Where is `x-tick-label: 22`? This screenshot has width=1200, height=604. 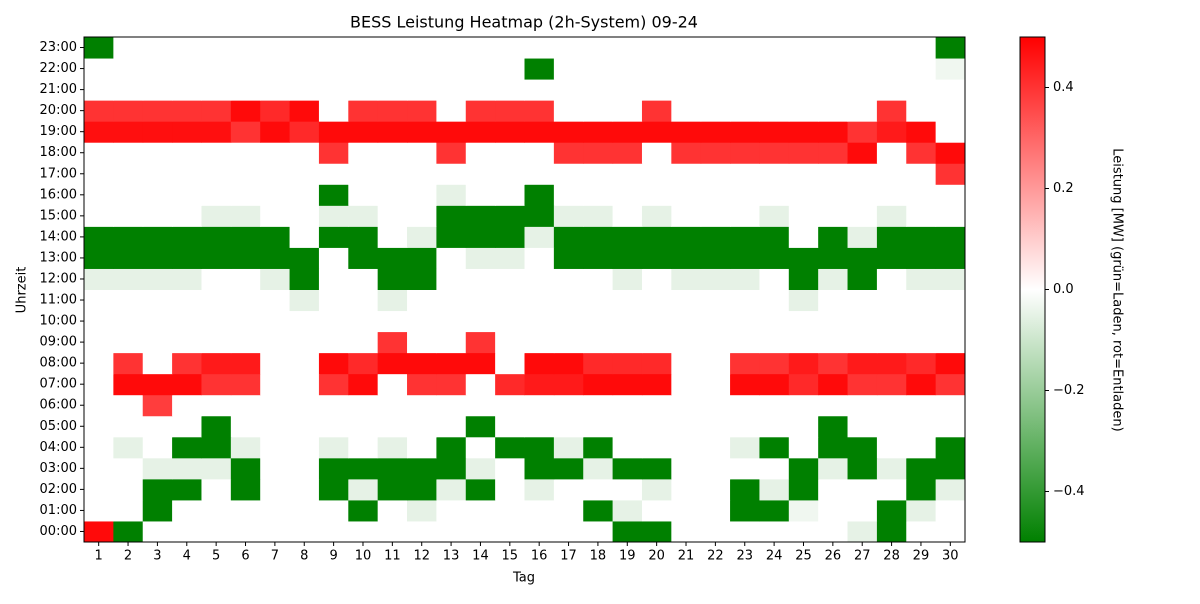
x-tick-label: 22 is located at coordinates (715, 556).